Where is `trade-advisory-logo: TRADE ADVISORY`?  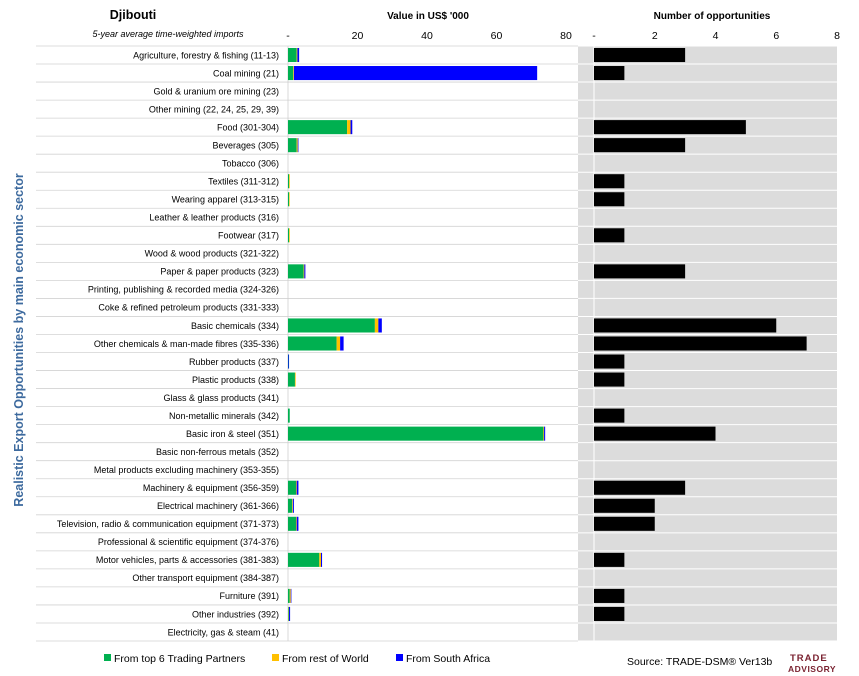
trade-advisory-logo: TRADE ADVISORY is located at coordinates (812, 663).